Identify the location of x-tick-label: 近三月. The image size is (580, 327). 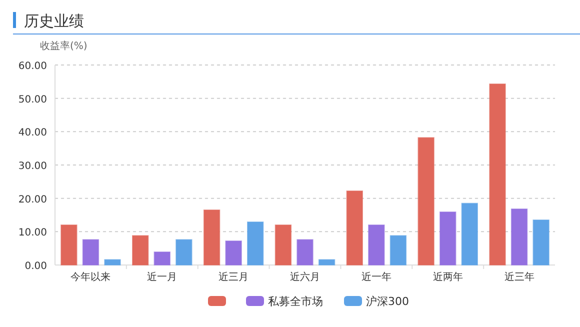
(233, 277).